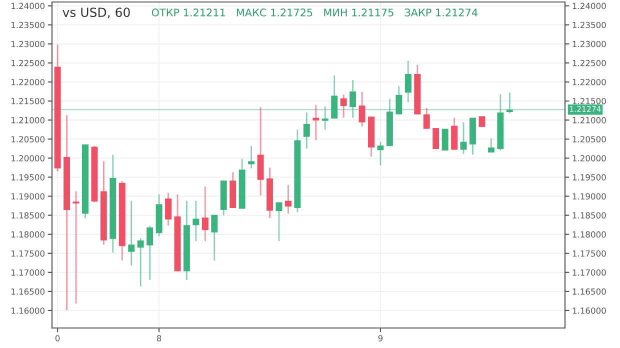 This screenshot has width=620, height=348. Describe the element at coordinates (28, 177) in the screenshot. I see `y-tick-label: 1.19500` at that location.